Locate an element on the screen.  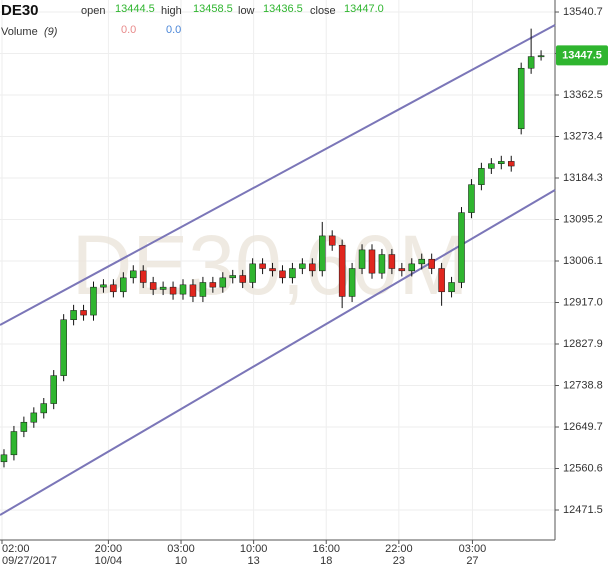
ohlc-name: open is located at coordinates (93, 11).